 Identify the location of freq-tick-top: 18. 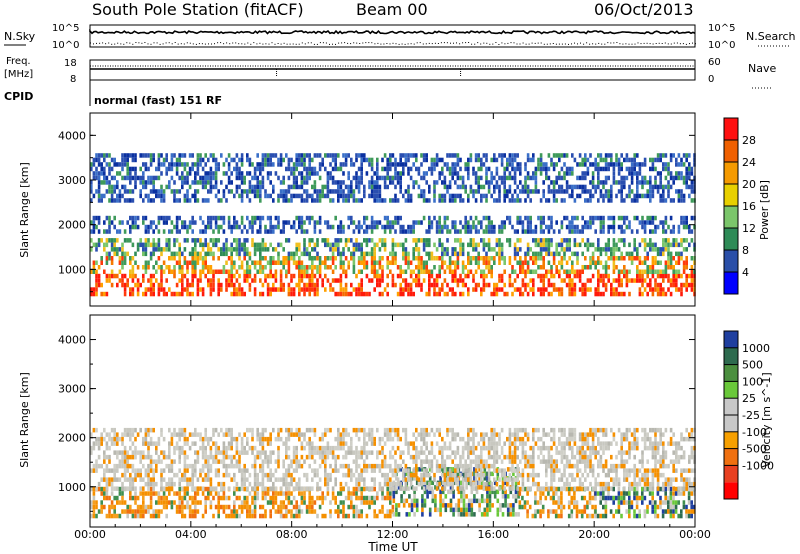
(70, 63).